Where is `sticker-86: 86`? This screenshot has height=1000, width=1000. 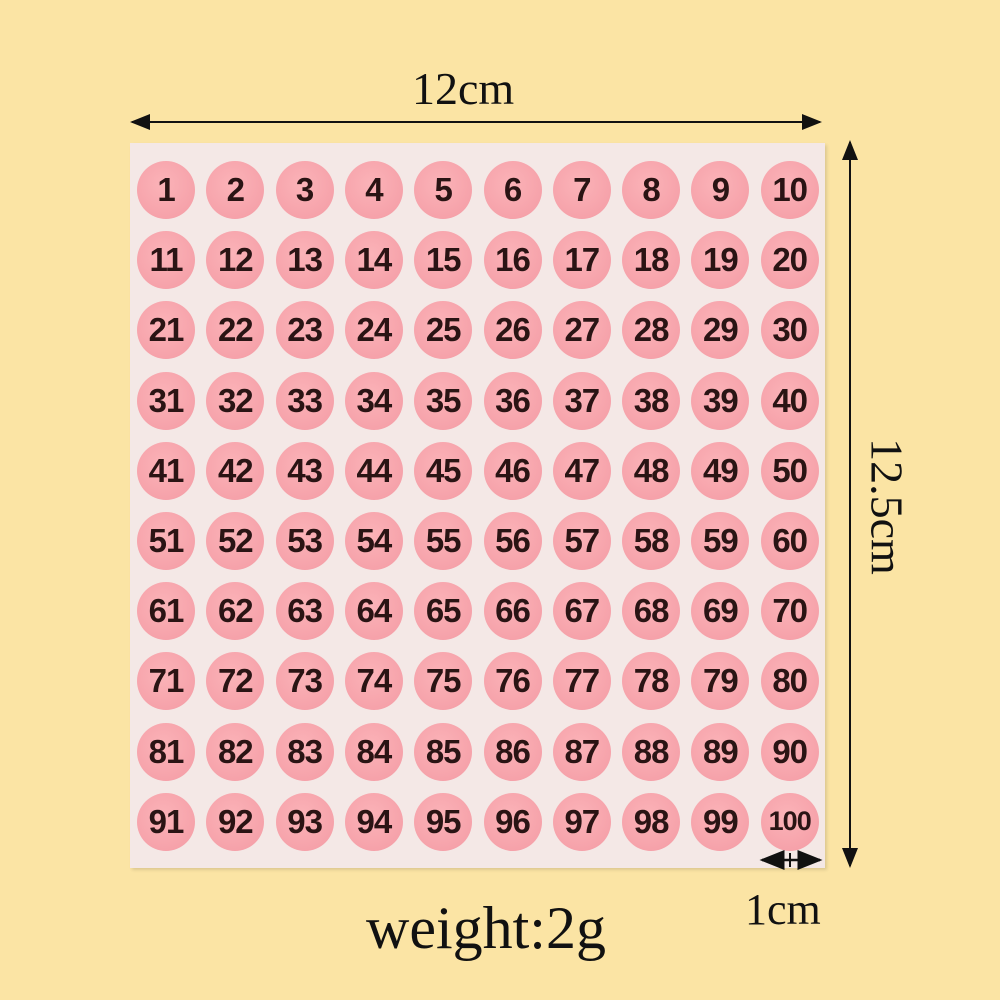
sticker-86: 86 is located at coordinates (512, 751).